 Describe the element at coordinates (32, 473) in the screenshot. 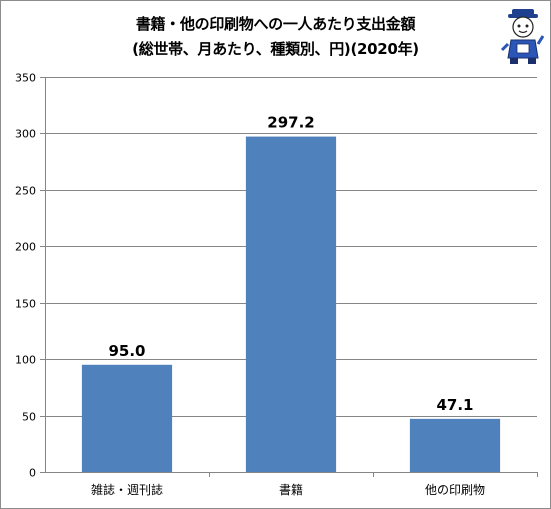

I see `y-tick-label: 0` at that location.